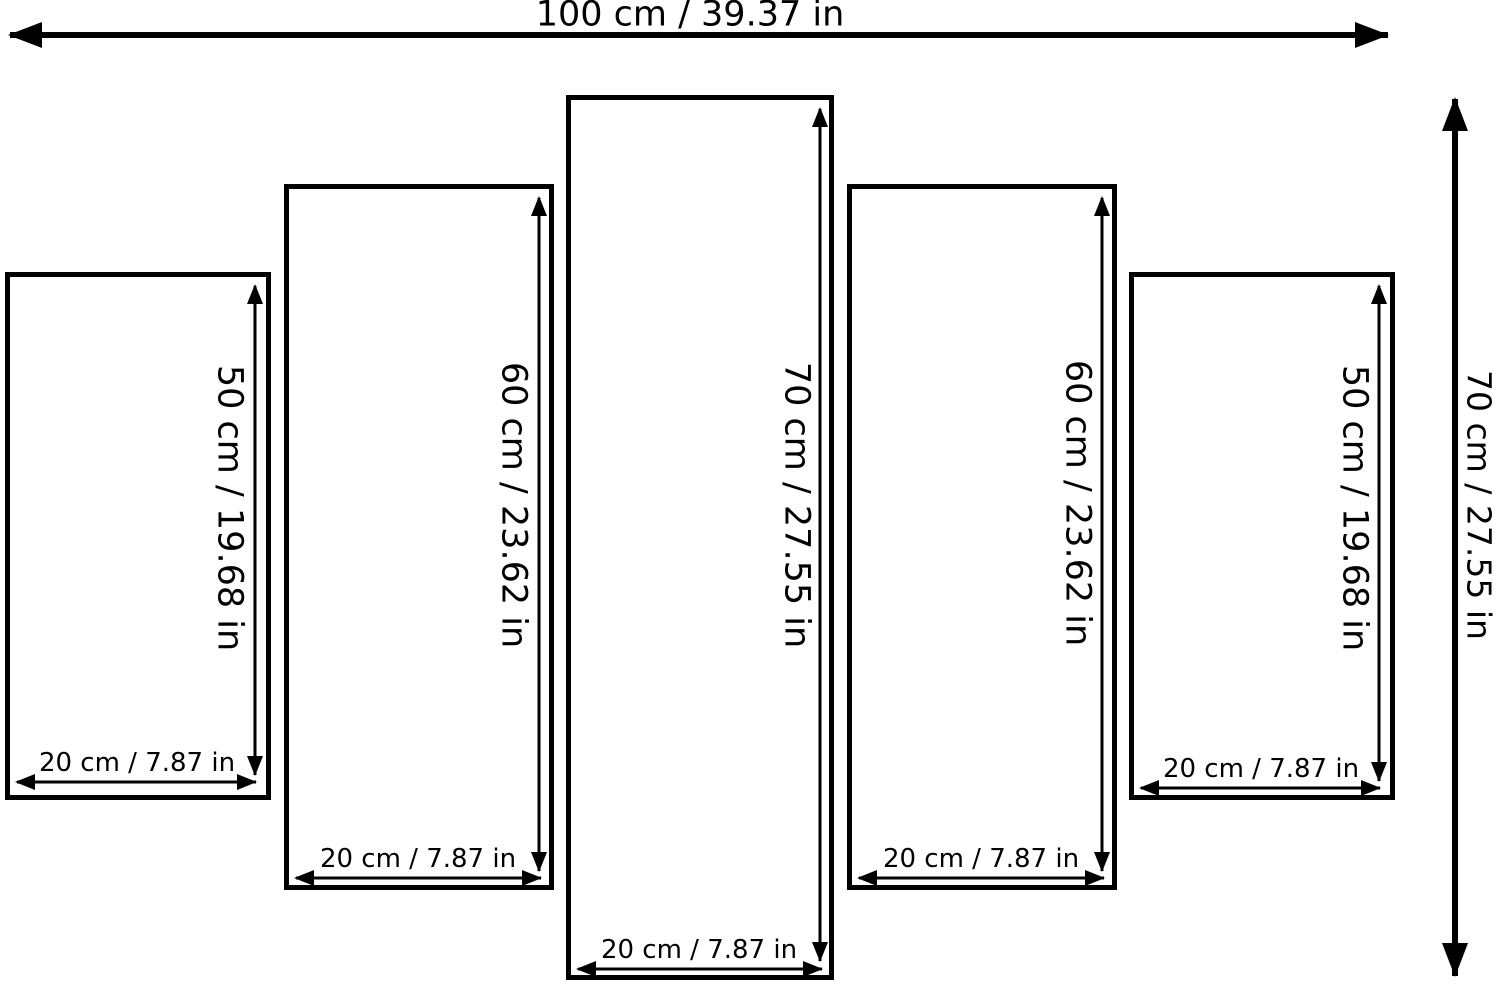  I want to click on panel-1-width-label: 20 cm / 7.87 in, so click(137, 763).